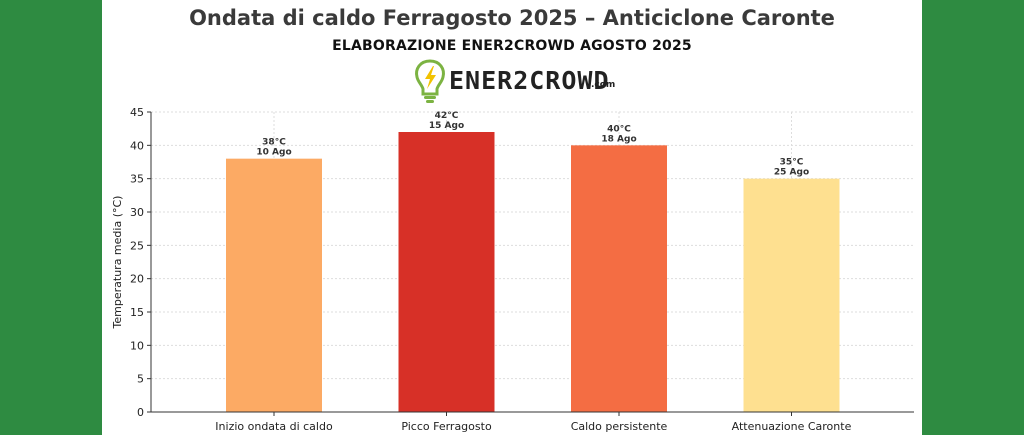 This screenshot has height=435, width=1024. I want to click on ener2crowd-logo: ENER2CROWD .com, so click(523, 81).